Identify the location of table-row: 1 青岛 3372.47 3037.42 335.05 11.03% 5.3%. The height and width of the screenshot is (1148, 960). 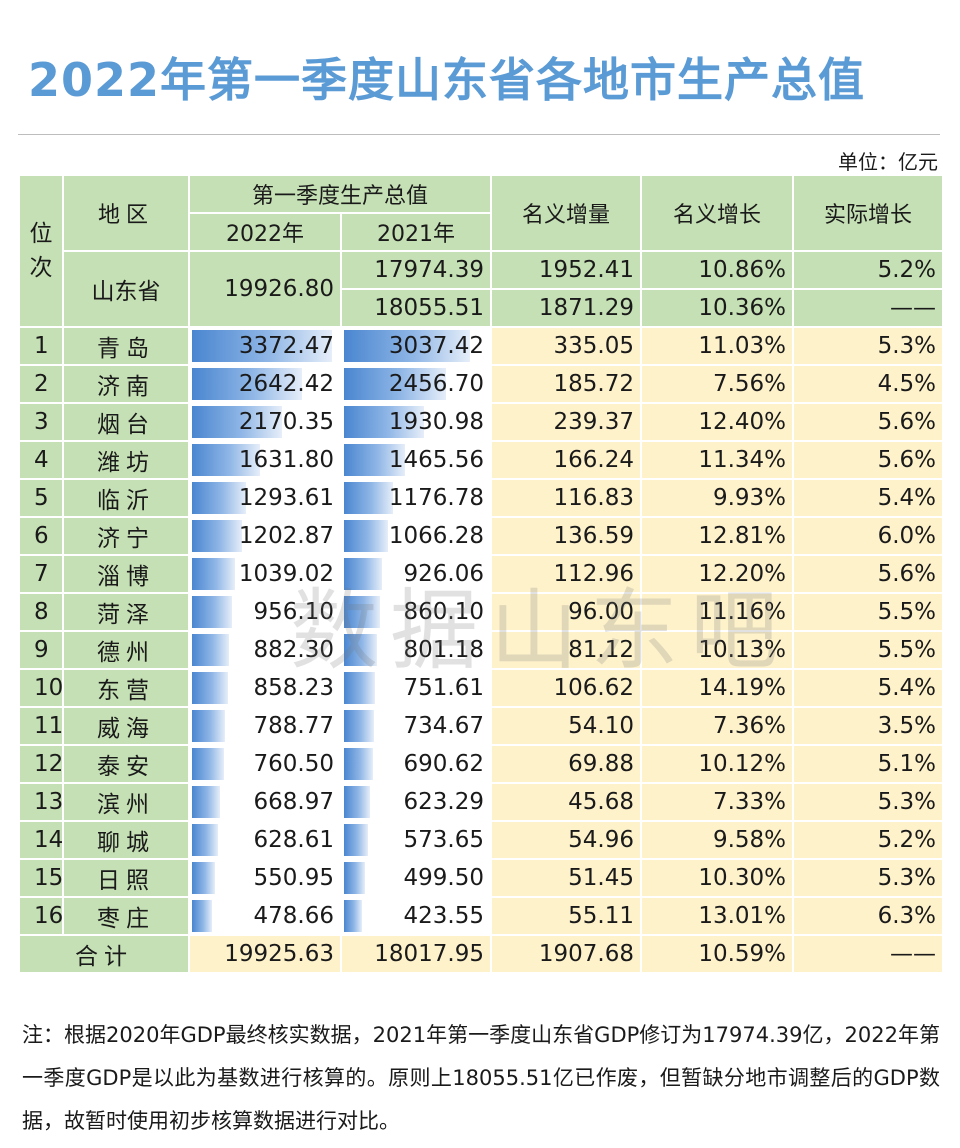
(481, 346).